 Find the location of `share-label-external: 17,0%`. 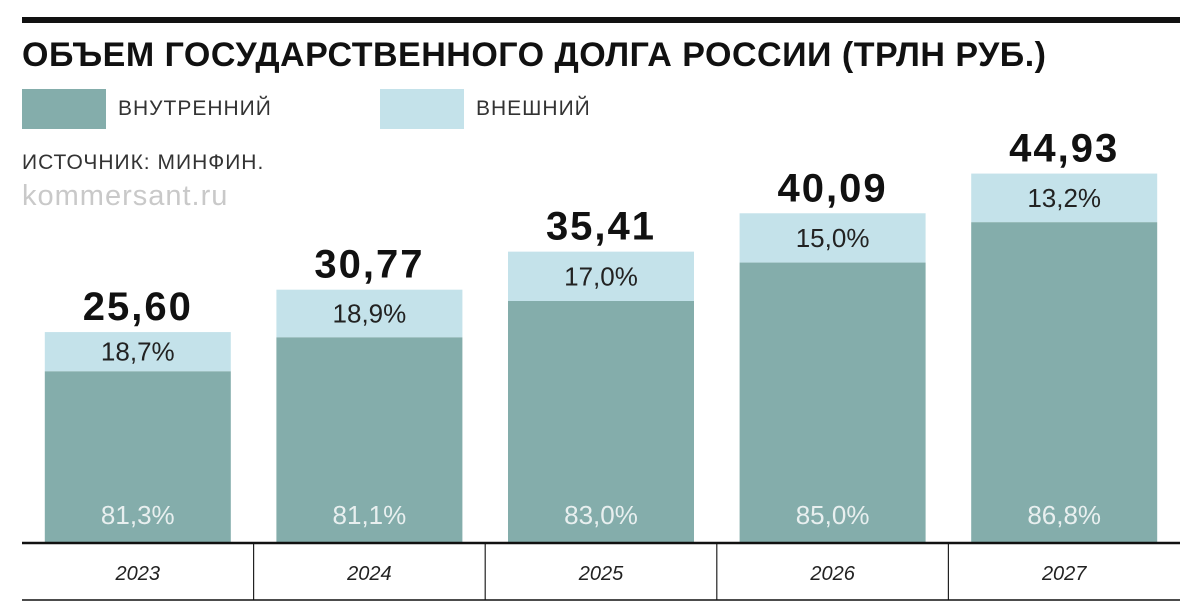

share-label-external: 17,0% is located at coordinates (601, 276).